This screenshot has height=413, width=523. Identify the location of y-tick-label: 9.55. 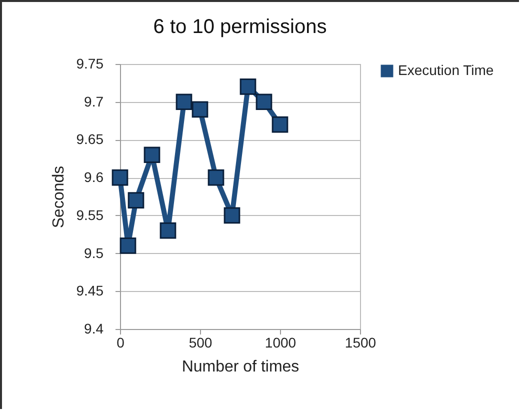
(90, 214).